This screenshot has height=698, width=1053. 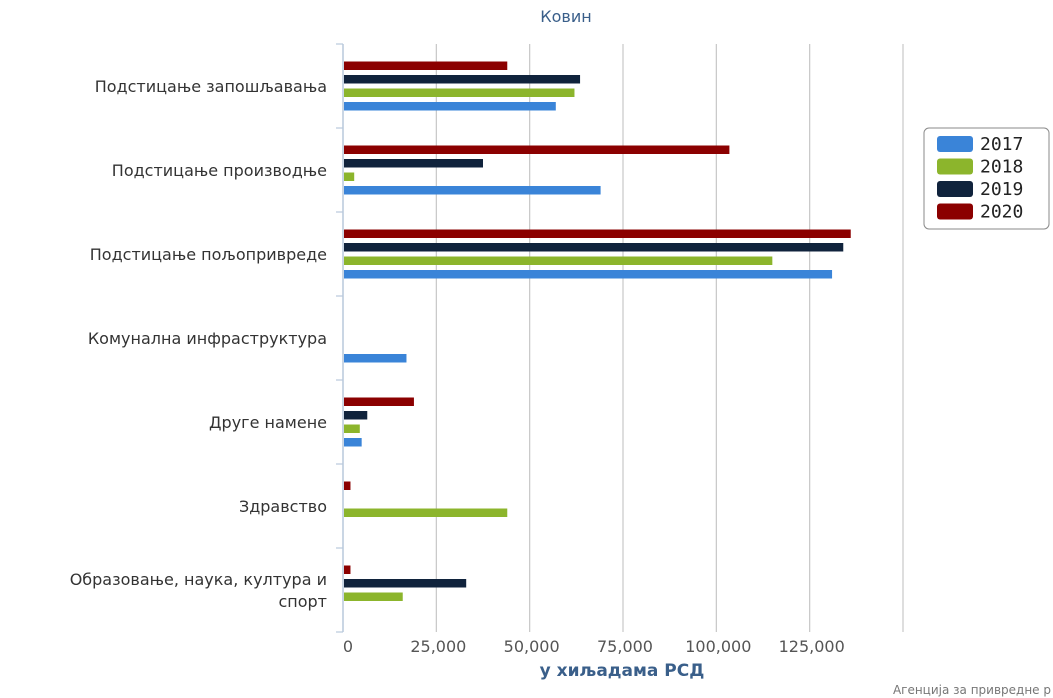 What do you see at coordinates (972, 690) in the screenshot?
I see `credit-text: Агенција за привредне р` at bounding box center [972, 690].